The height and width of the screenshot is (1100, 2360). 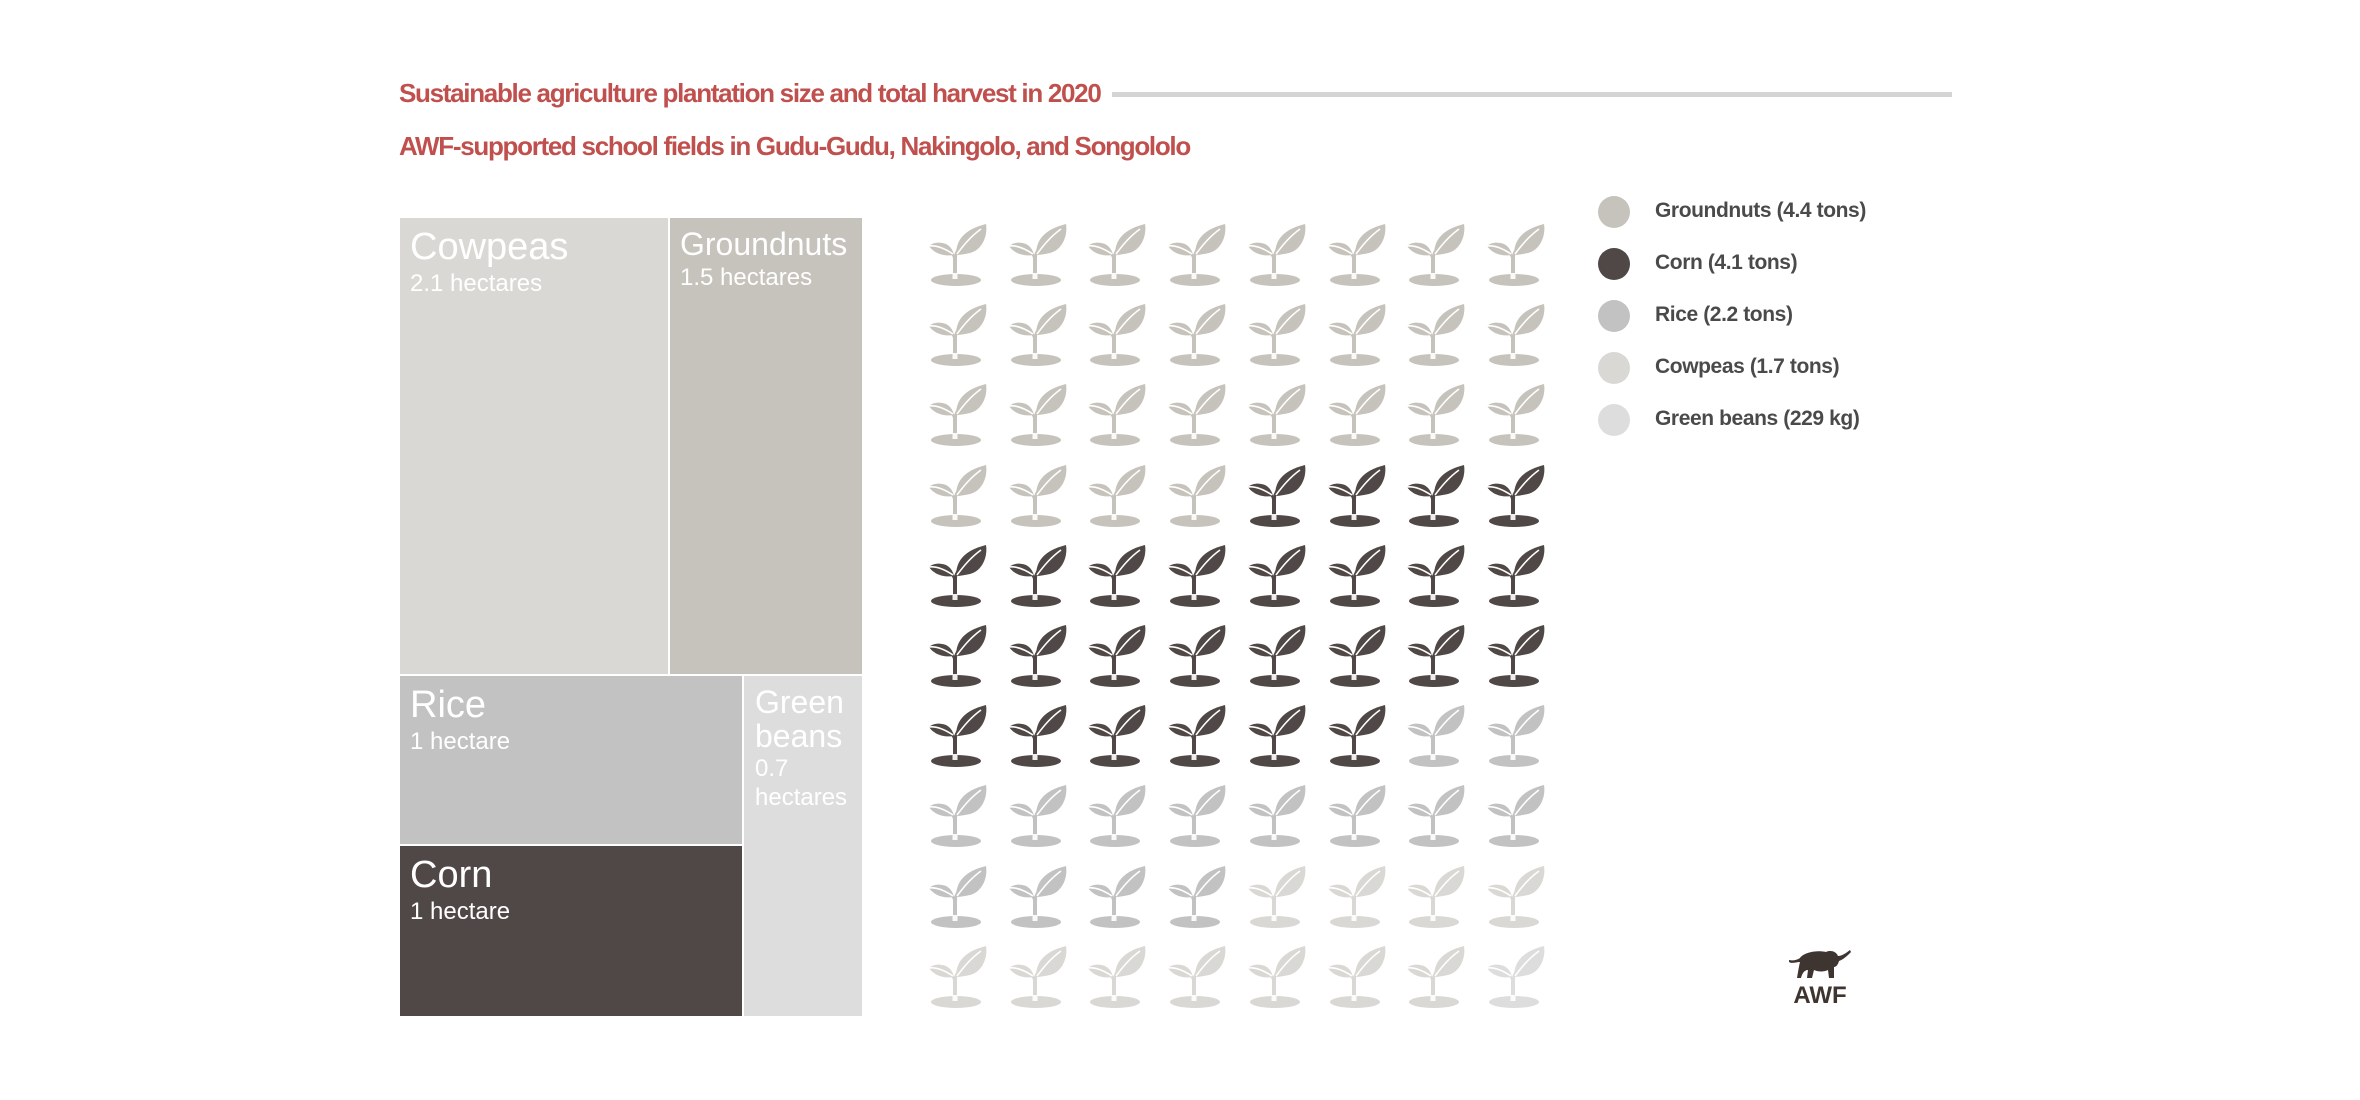 What do you see at coordinates (571, 760) in the screenshot?
I see `treemap-cell-rice: Rice 1 hectare` at bounding box center [571, 760].